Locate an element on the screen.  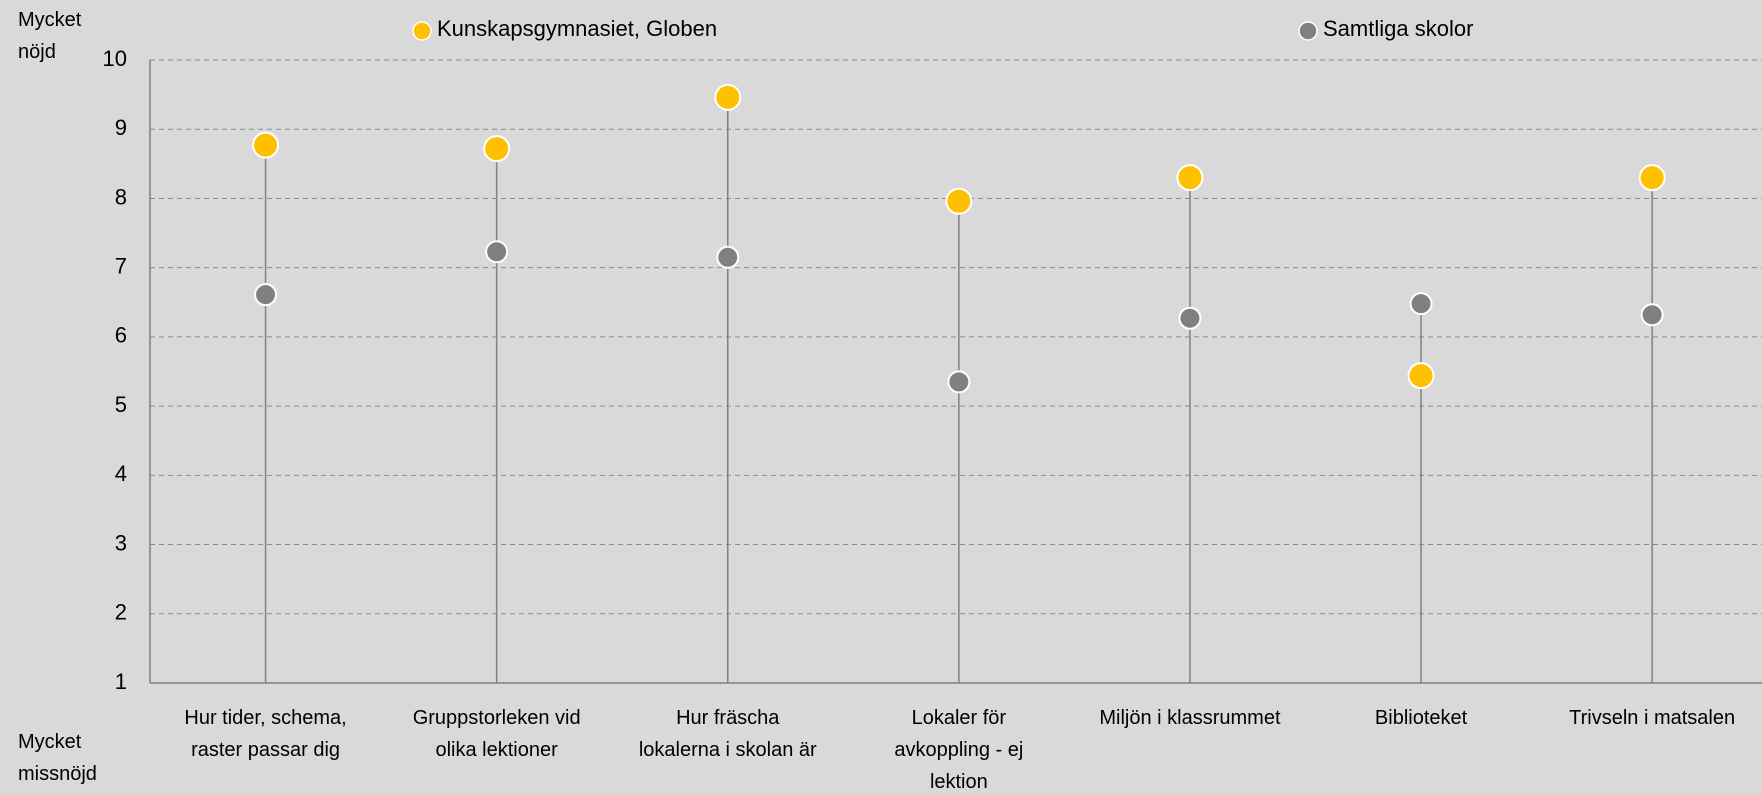
x-tick-label: Miljön i klassrummet is located at coordinates (1190, 718).